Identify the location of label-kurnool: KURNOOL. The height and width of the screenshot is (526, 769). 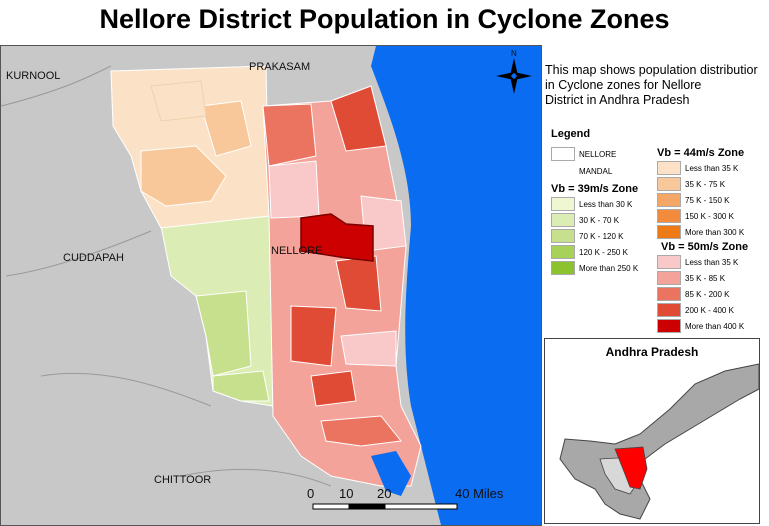
(33, 76).